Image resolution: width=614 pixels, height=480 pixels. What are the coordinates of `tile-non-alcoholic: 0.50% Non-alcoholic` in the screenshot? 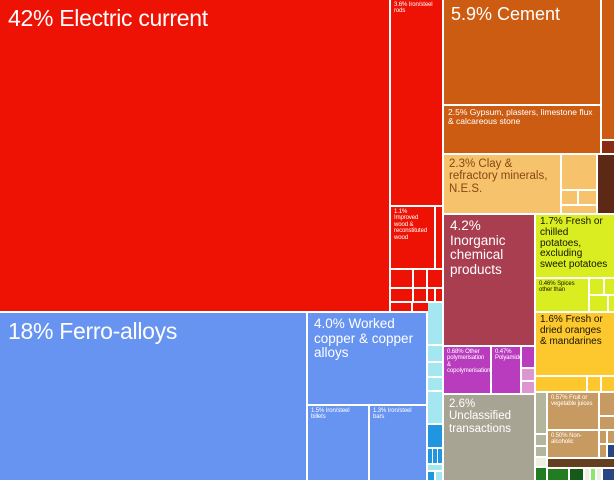 It's located at (573, 444).